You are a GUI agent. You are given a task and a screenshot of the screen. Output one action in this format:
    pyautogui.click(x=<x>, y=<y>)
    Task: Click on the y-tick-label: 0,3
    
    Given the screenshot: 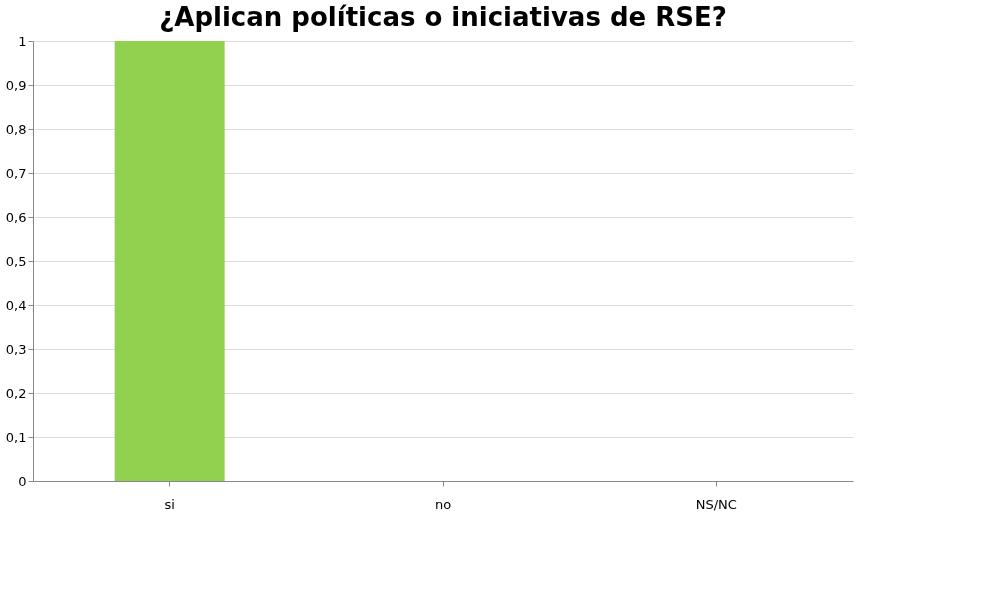 What is the action you would take?
    pyautogui.click(x=16, y=349)
    